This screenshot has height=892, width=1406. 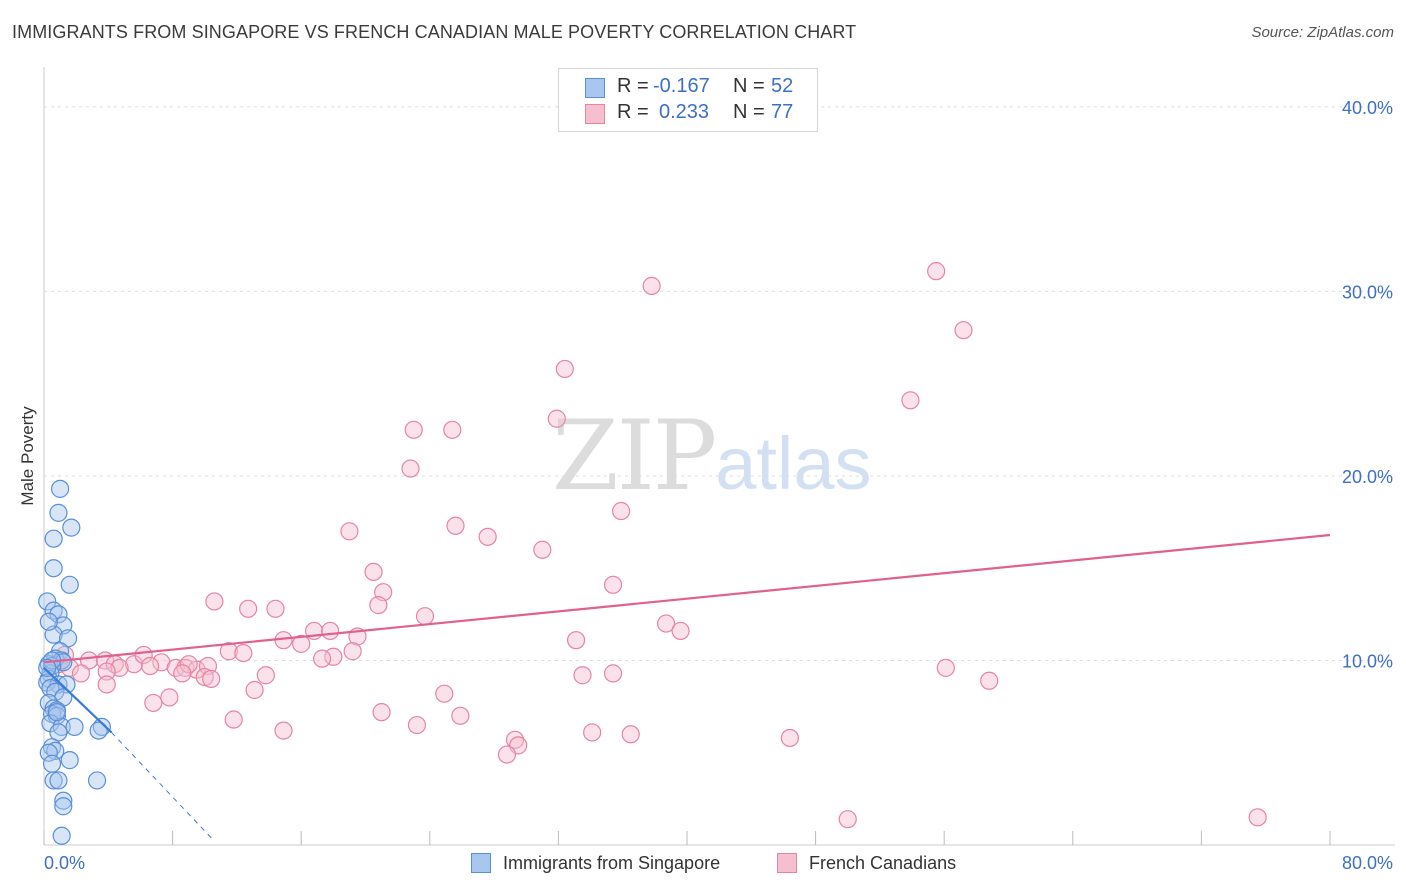 I want to click on y-tick-label: 40.0%, so click(x=1367, y=108).